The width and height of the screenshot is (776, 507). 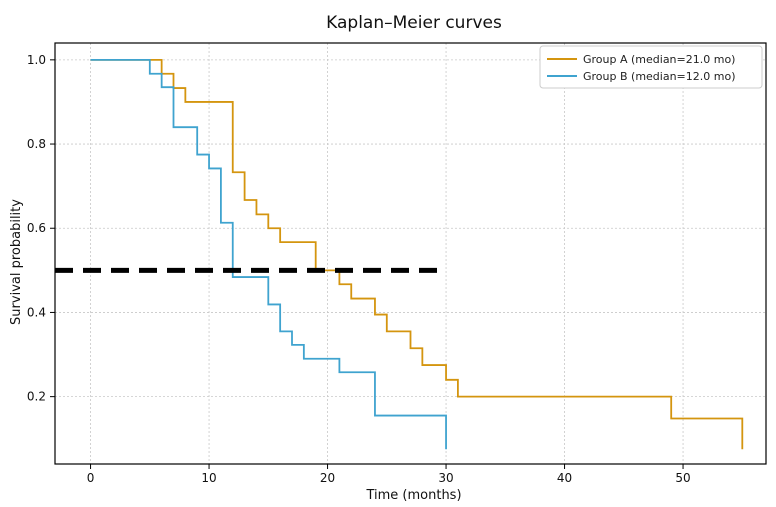 What do you see at coordinates (208, 478) in the screenshot?
I see `x-tick-label: 10` at bounding box center [208, 478].